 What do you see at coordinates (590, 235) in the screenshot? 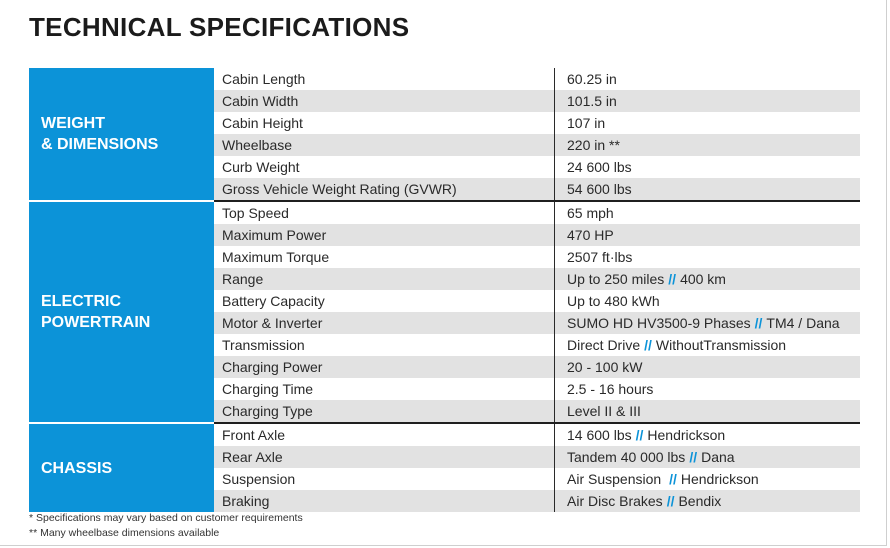
I see `value-part: 470 HP` at bounding box center [590, 235].